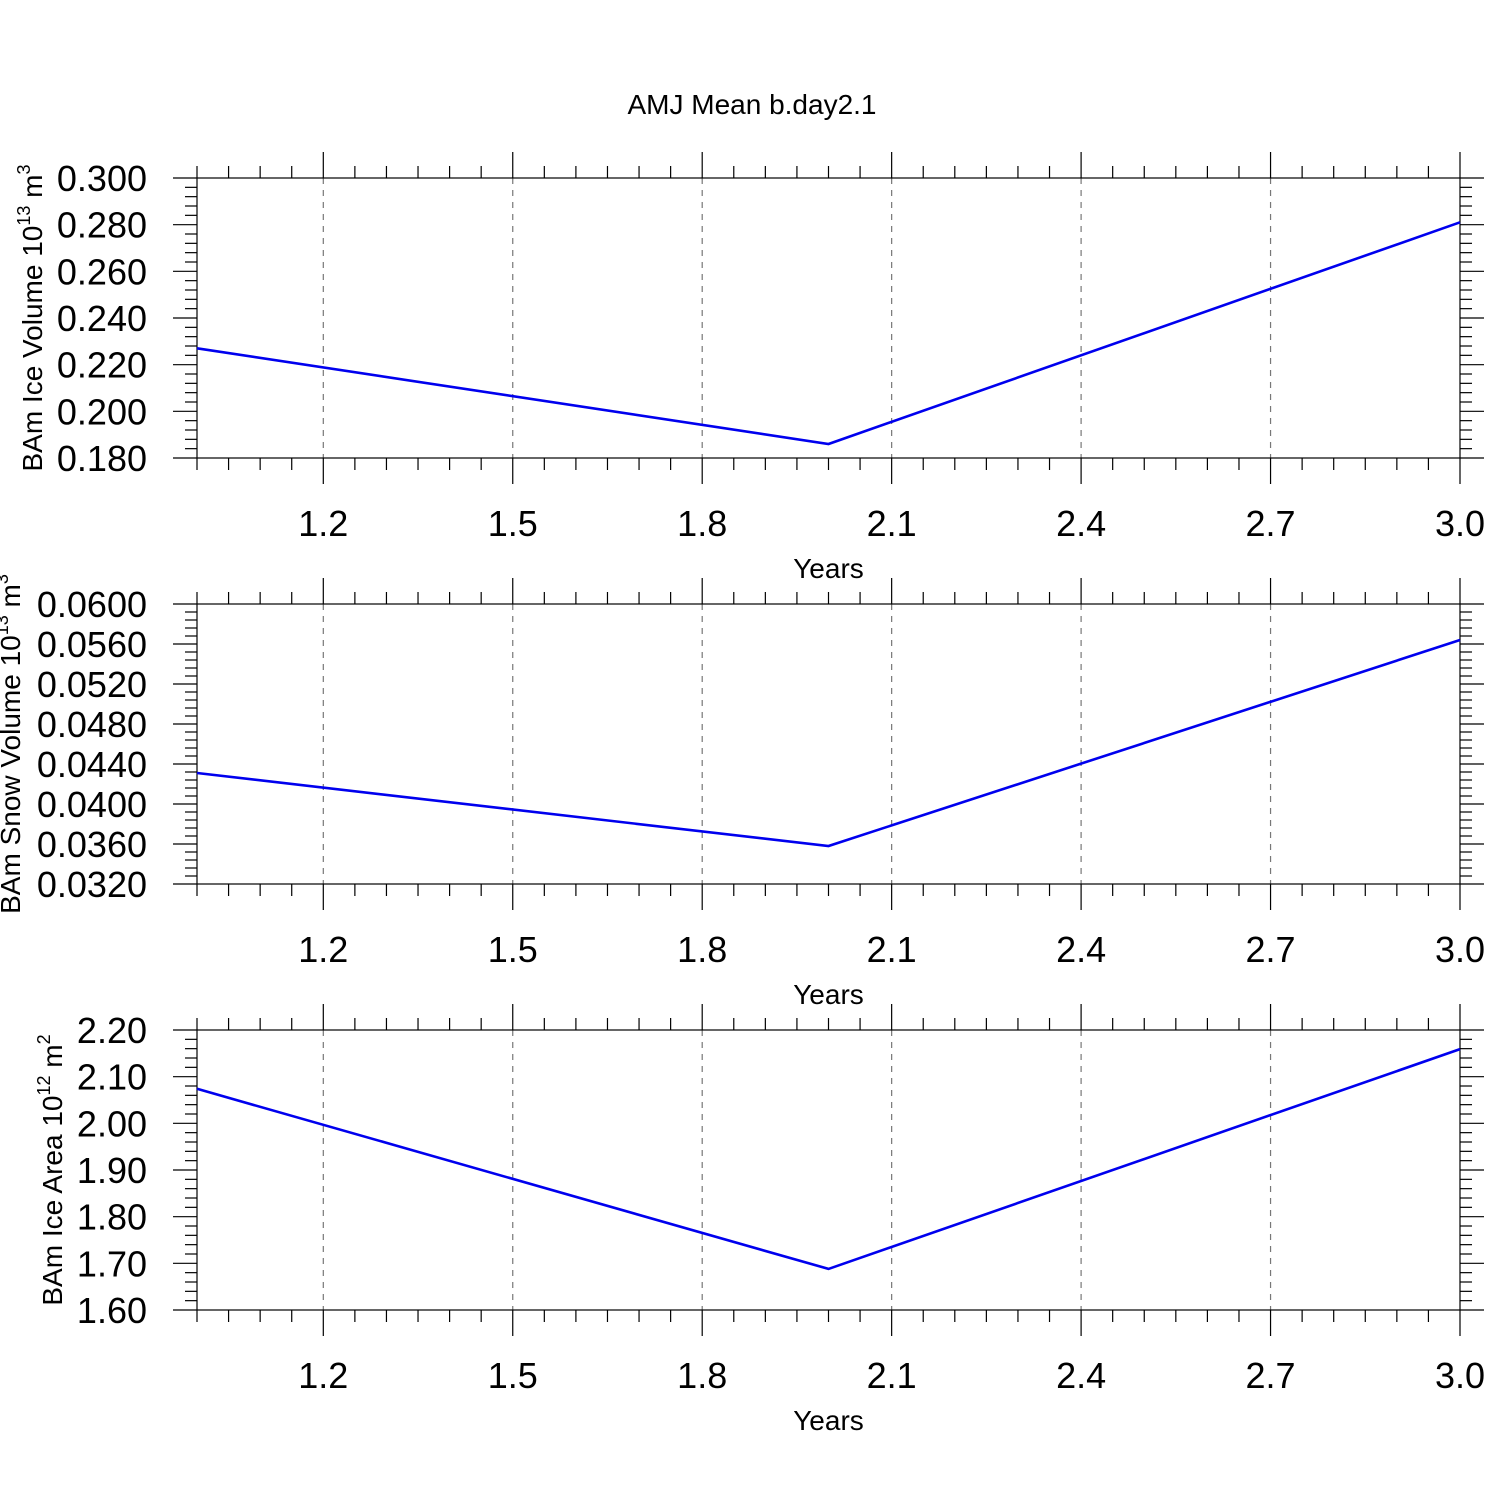  What do you see at coordinates (112, 1123) in the screenshot?
I see `y-tick-label: 2.00` at bounding box center [112, 1123].